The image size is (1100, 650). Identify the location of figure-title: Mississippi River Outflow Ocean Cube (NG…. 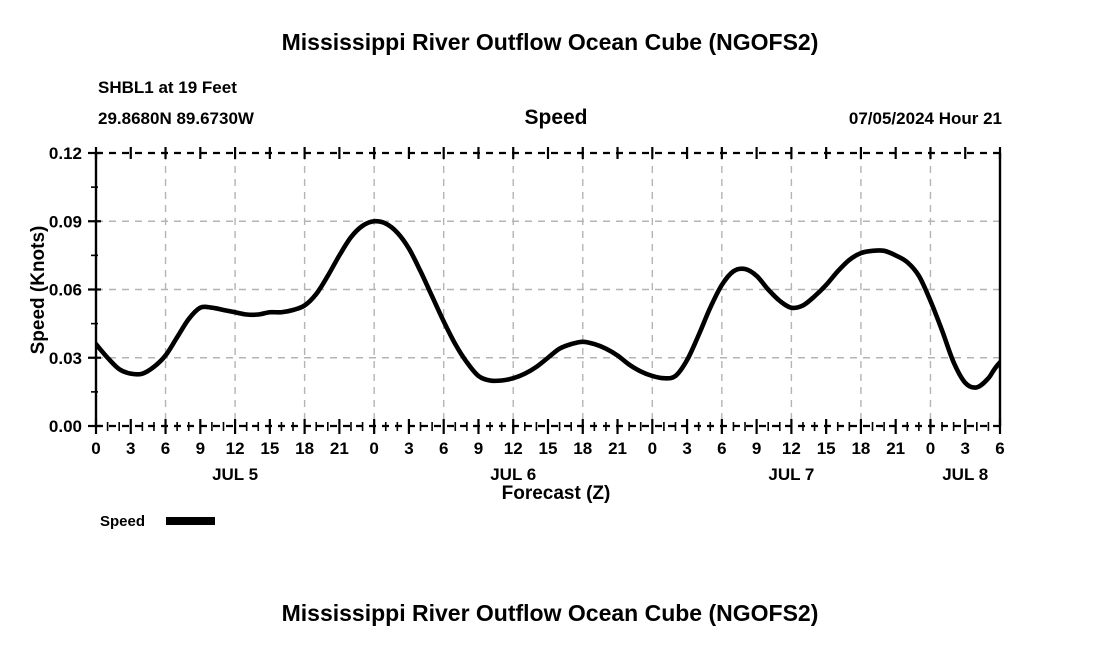
(550, 42).